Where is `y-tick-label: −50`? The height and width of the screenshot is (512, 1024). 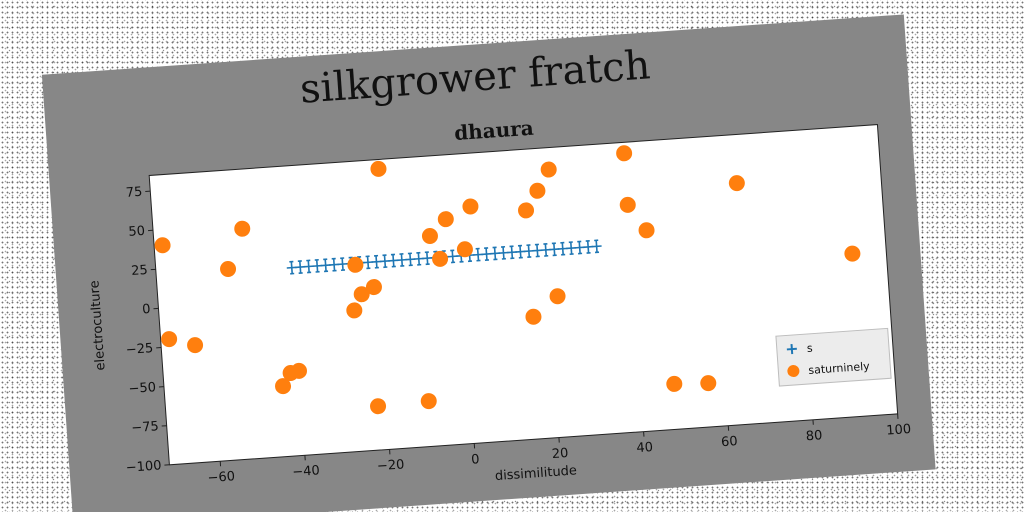 y-tick-label: −50 is located at coordinates (142, 388).